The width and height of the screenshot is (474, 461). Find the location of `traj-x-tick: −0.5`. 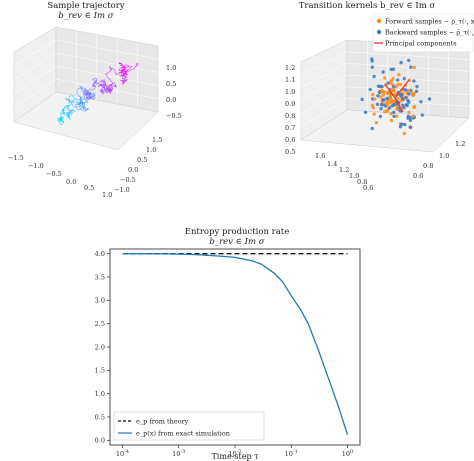

traj-x-tick: −0.5 is located at coordinates (54, 174).